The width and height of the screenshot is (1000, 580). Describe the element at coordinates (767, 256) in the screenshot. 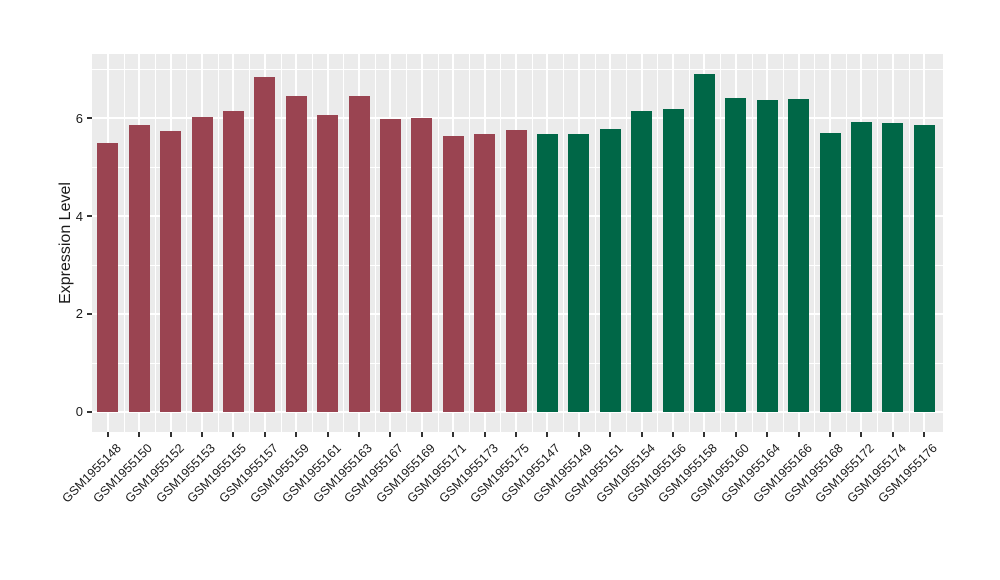

I see `bar-GSM1955164` at that location.